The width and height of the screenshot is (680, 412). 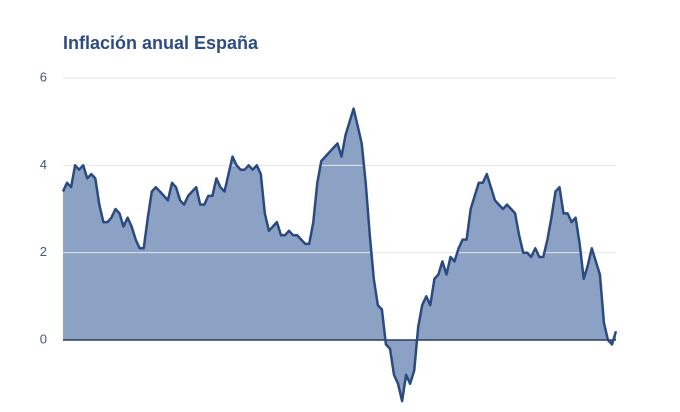 I want to click on y-tick-label: 6, so click(x=43, y=76).